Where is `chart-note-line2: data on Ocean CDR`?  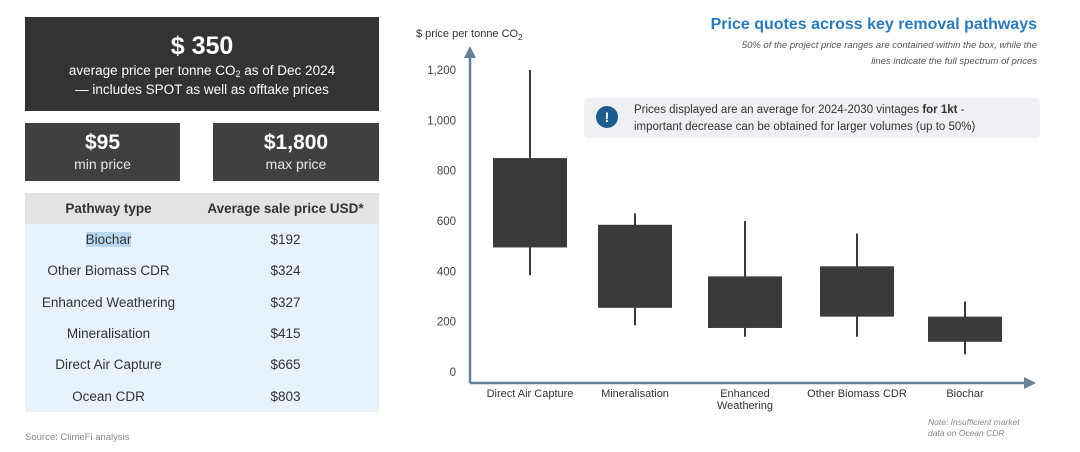
chart-note-line2: data on Ocean CDR is located at coordinates (966, 433).